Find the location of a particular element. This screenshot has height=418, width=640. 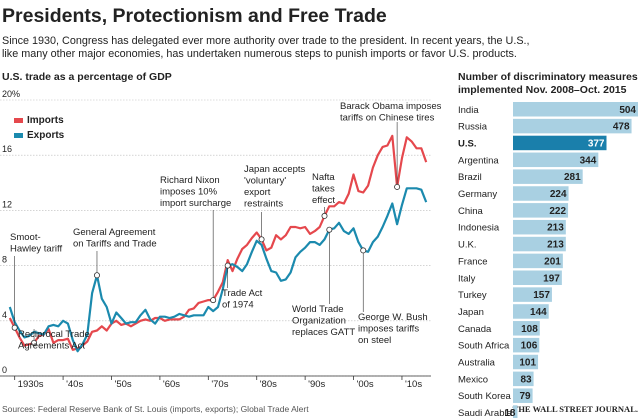

value-label: 377 is located at coordinates (596, 143).